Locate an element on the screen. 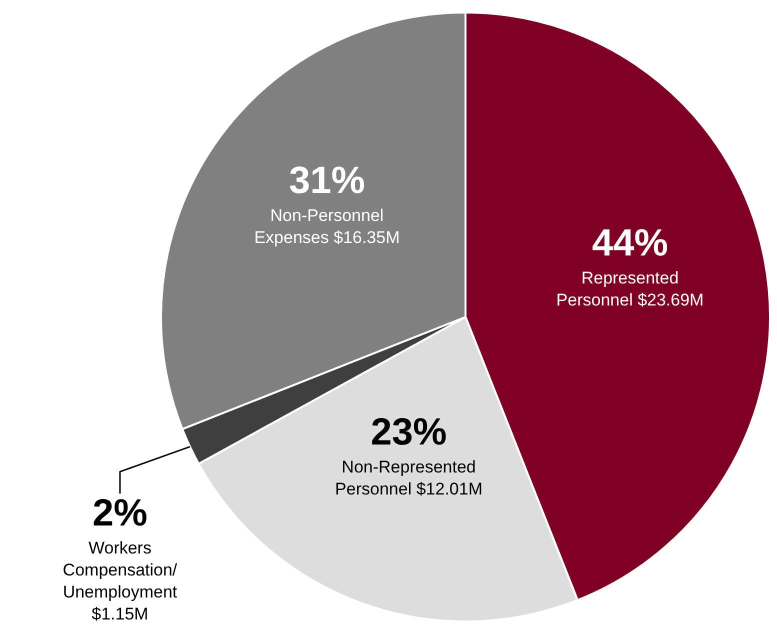 The image size is (777, 634). data-label: 23% is located at coordinates (408, 433).